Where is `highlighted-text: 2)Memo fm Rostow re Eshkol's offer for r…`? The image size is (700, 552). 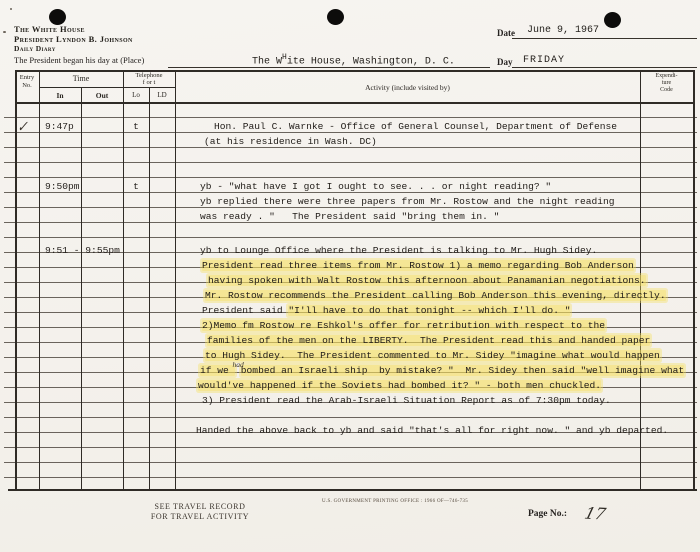 highlighted-text: 2)Memo fm Rostow re Eshkol's offer for r… is located at coordinates (404, 325).